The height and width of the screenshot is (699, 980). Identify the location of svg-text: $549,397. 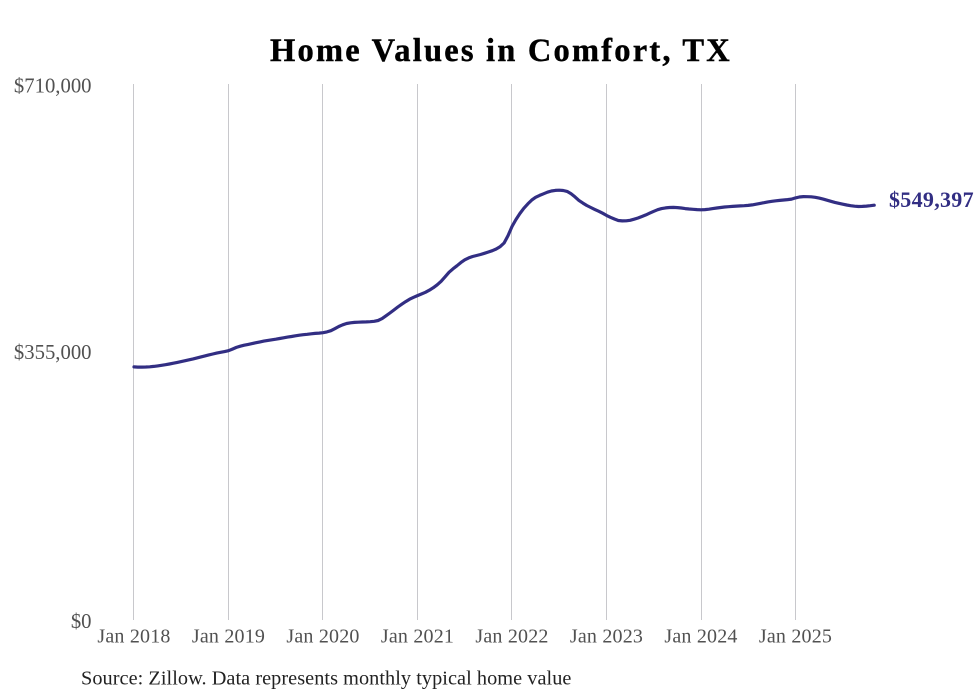
(931, 199).